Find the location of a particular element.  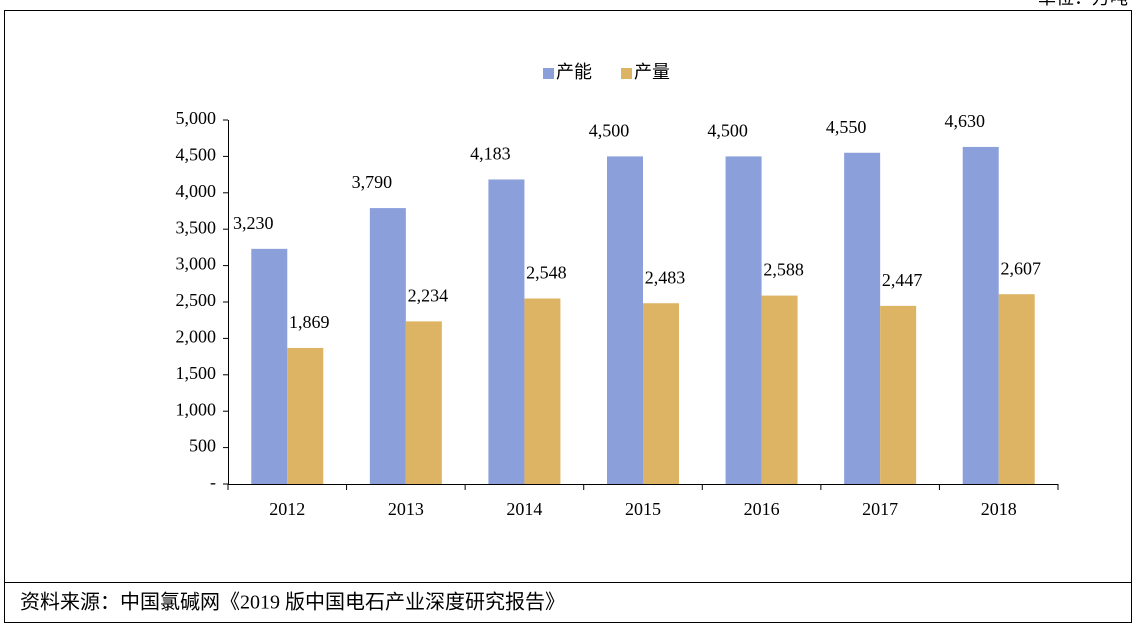

unit-label: 单位：万吨 is located at coordinates (1083, 4).